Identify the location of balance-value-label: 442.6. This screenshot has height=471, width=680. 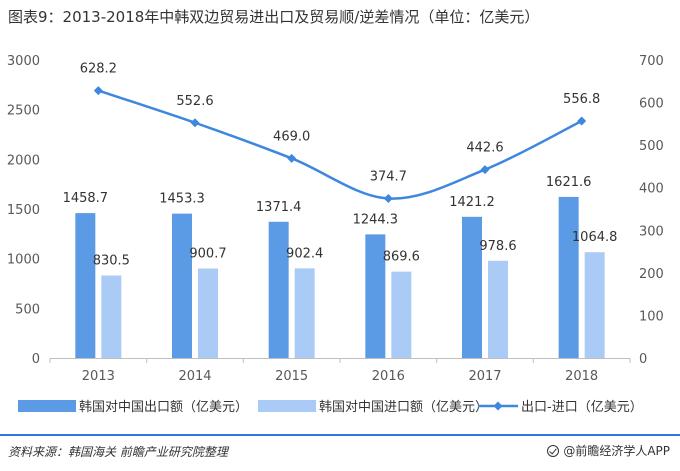
(484, 148).